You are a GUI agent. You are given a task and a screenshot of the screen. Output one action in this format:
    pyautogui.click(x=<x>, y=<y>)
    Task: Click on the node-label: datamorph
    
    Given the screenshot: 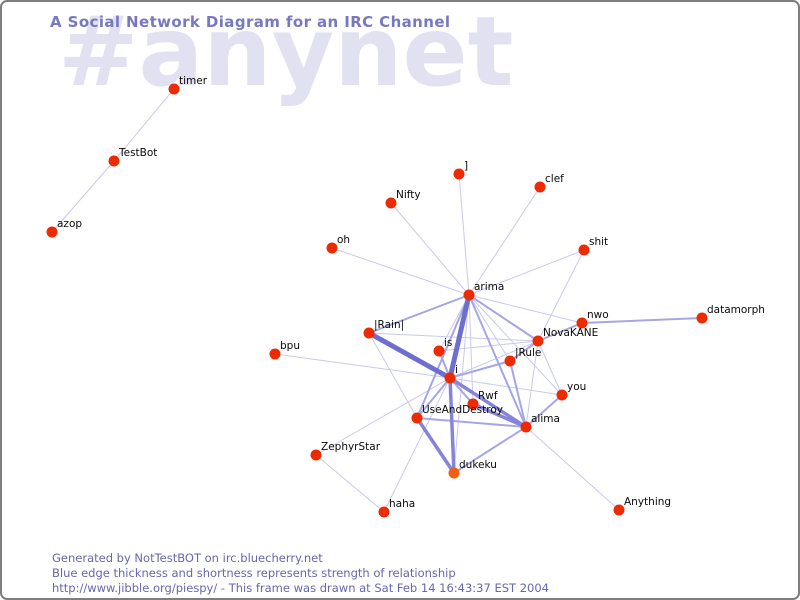 What is the action you would take?
    pyautogui.click(x=736, y=310)
    